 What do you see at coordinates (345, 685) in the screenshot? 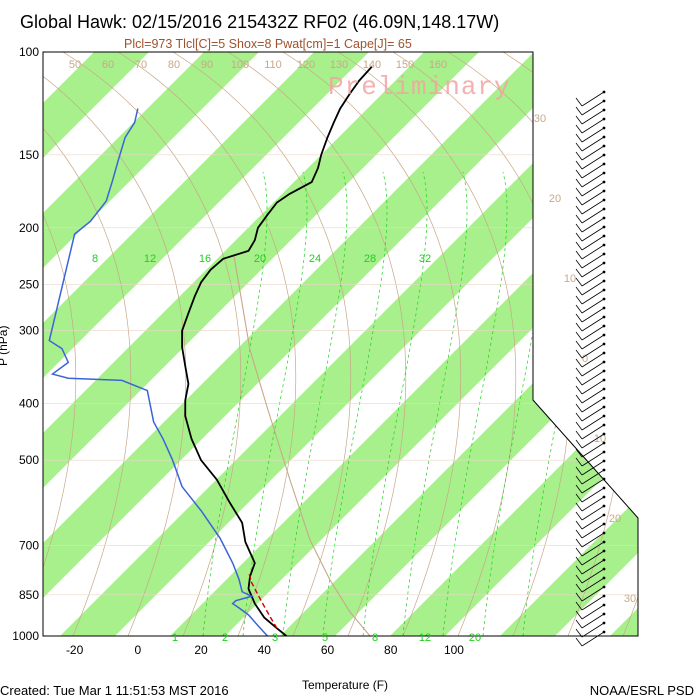
I see `x-axis-label: Temperature (F)` at bounding box center [345, 685].